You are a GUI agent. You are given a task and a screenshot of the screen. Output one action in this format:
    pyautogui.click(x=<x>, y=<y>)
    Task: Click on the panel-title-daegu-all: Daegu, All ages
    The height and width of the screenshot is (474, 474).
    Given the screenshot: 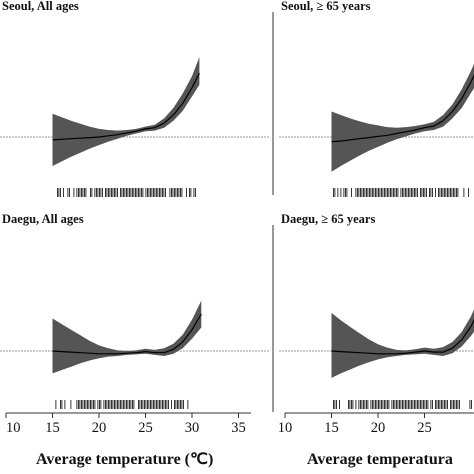 What is the action you would take?
    pyautogui.click(x=43, y=219)
    